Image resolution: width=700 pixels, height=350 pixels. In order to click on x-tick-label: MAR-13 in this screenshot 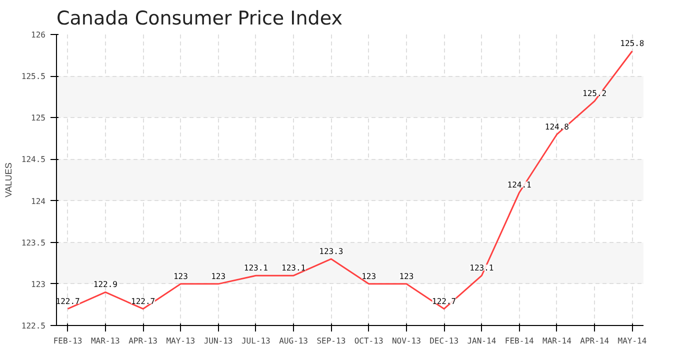, I will do `click(105, 341)`.